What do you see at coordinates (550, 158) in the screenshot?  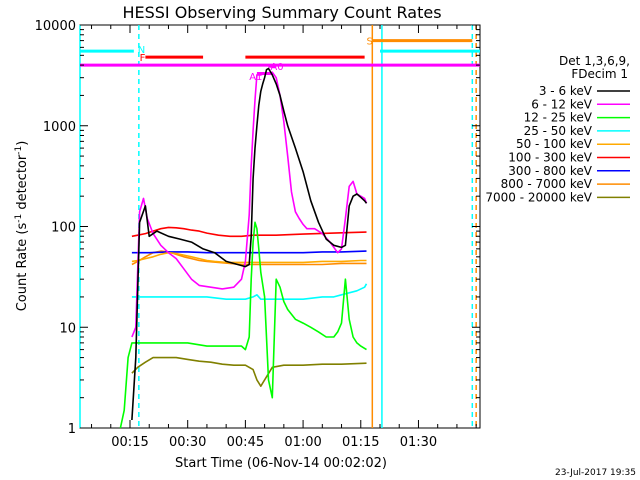 I see `legend-entry-label: 100 - 300 keV` at bounding box center [550, 158].